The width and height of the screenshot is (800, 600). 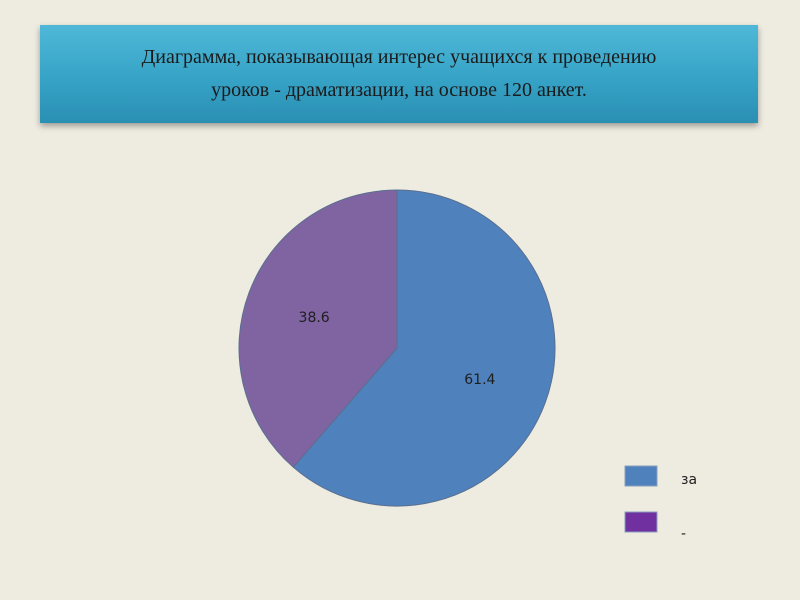 I want to click on legend-label-0: за, so click(x=689, y=480).